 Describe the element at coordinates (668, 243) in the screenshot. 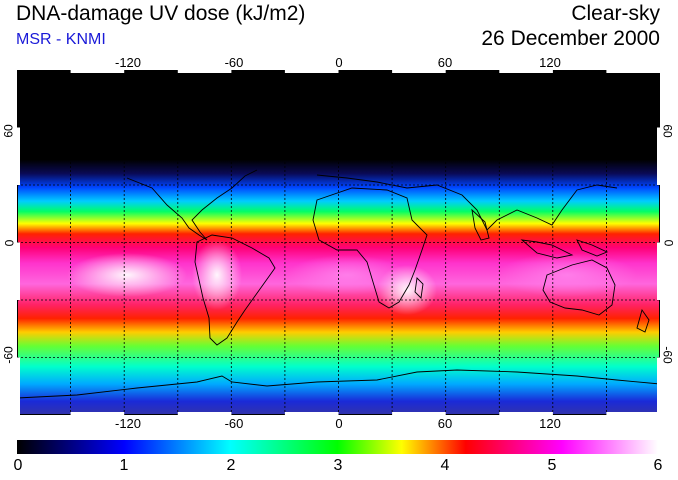

I see `lat-tick-right: 0` at that location.